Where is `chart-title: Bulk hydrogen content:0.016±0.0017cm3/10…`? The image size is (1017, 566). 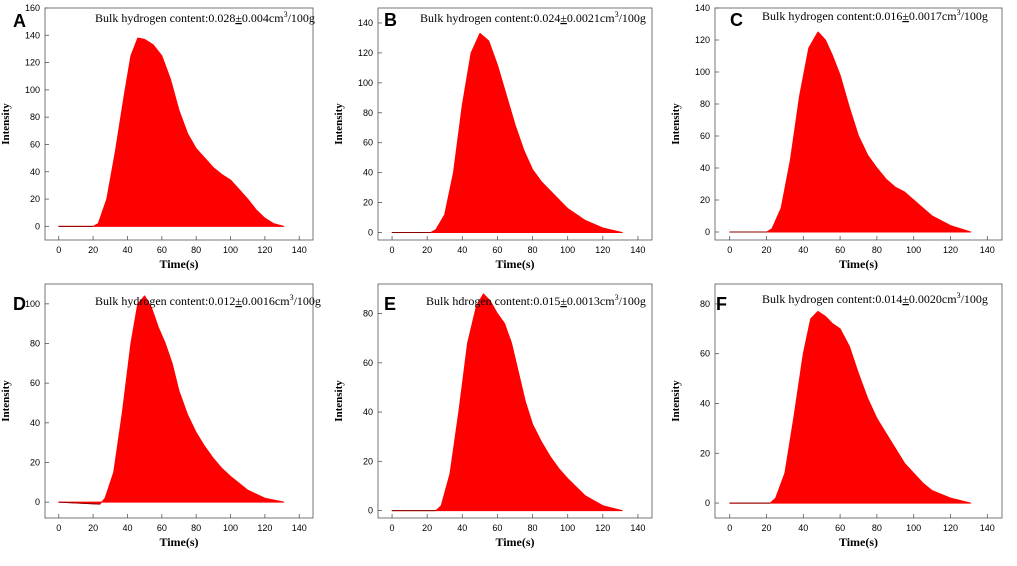 chart-title: Bulk hydrogen content:0.016±0.0017cm3/10… is located at coordinates (875, 15).